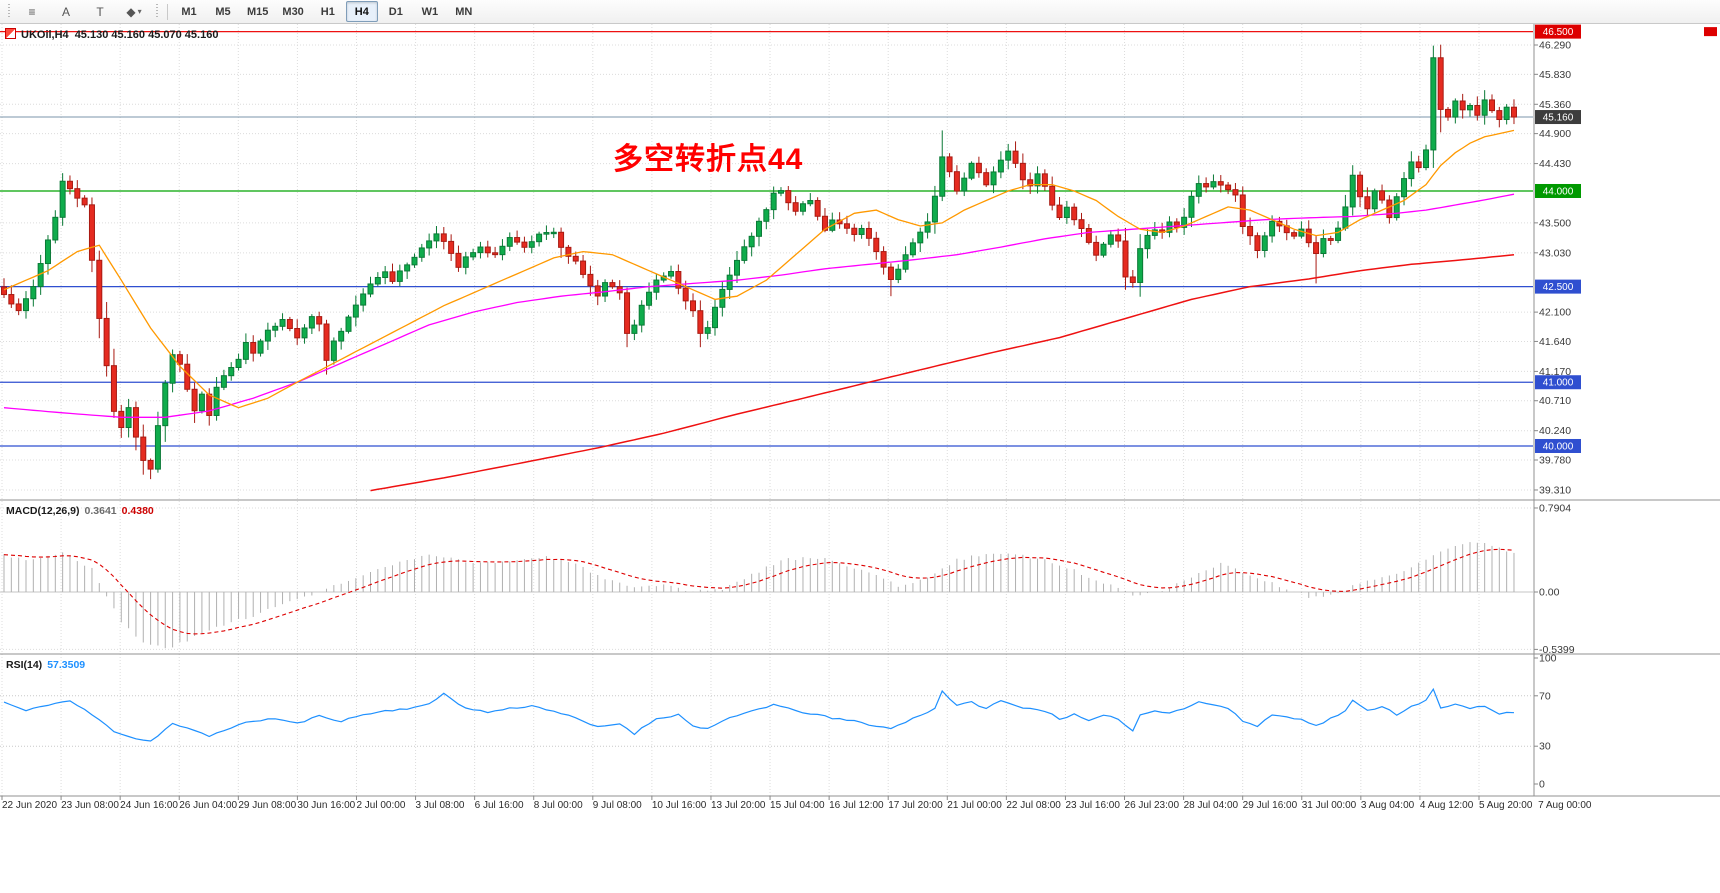  I want to click on macd-value-main: 0.3641, so click(100, 511).